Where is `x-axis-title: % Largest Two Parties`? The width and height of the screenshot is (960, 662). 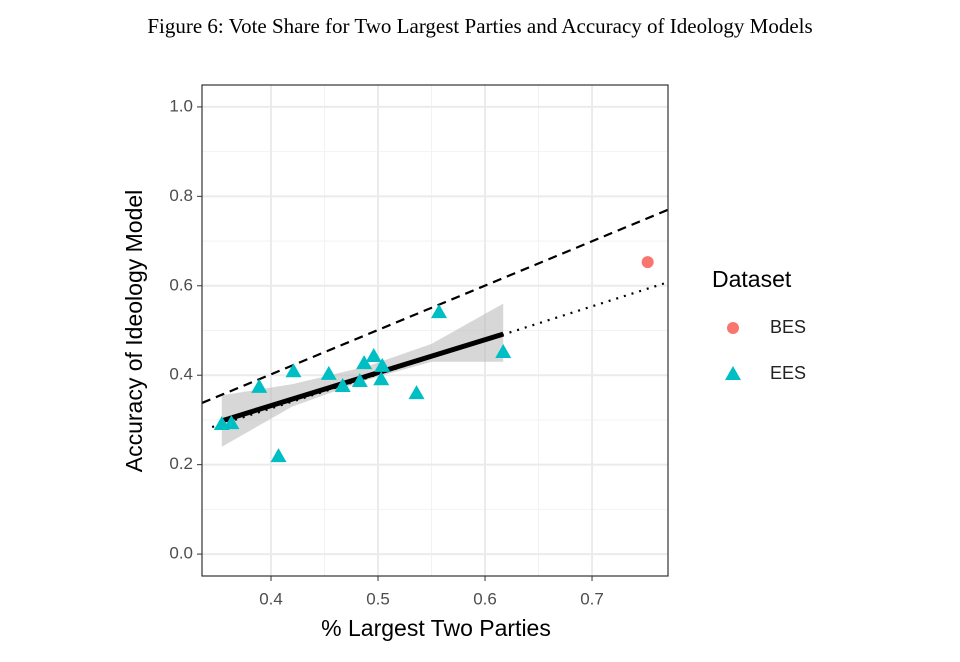 x-axis-title: % Largest Two Parties is located at coordinates (436, 628).